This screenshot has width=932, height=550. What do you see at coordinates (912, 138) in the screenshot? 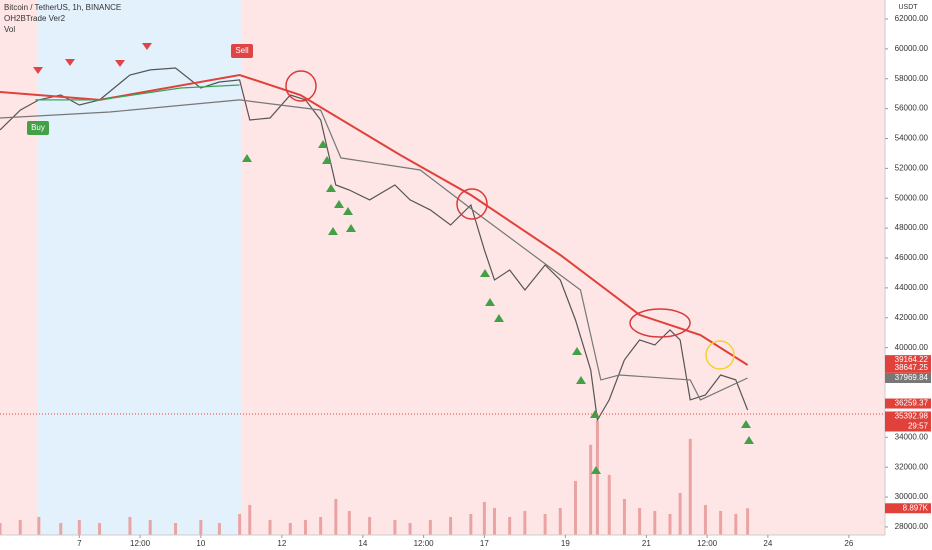
I see `y-tick-label: 54000.00` at bounding box center [912, 138].